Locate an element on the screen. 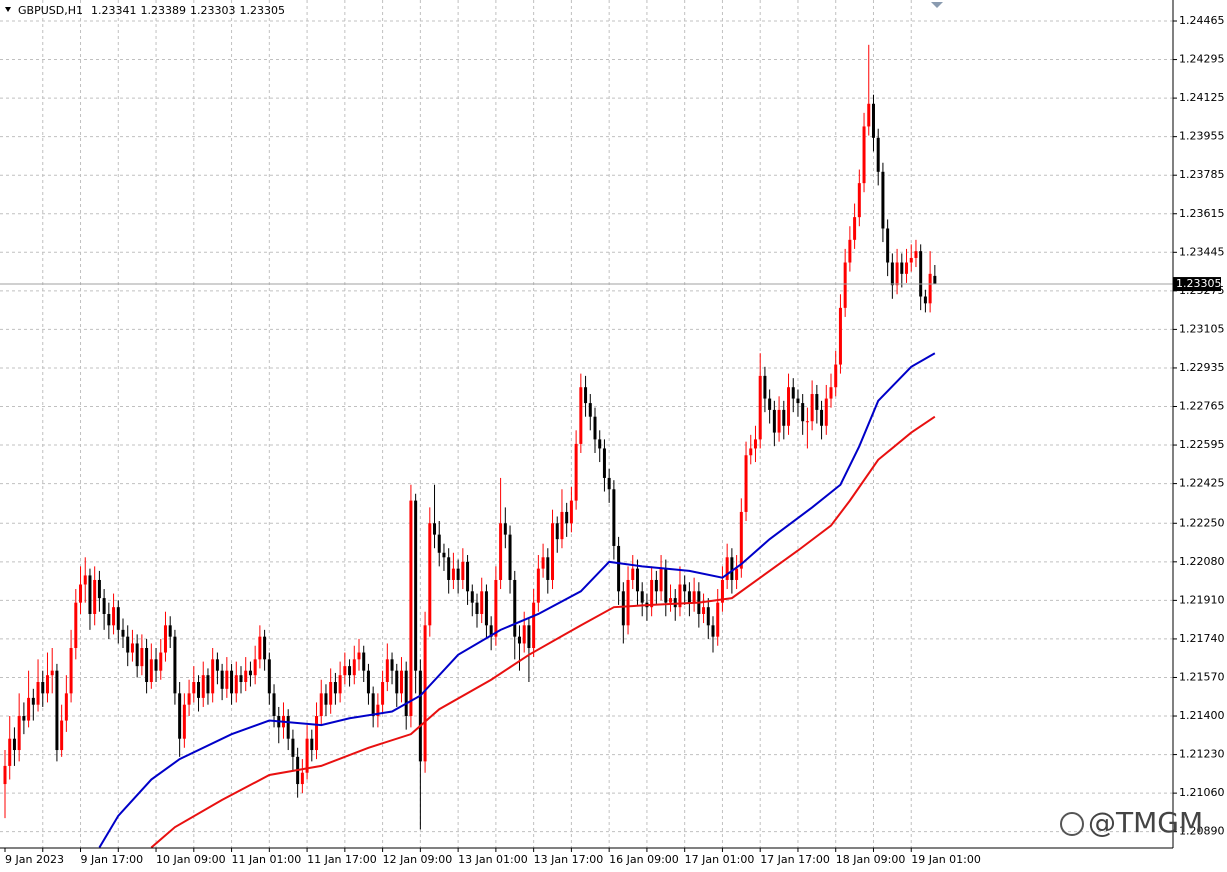  y-tick-label: 1.23955 is located at coordinates (1202, 136).